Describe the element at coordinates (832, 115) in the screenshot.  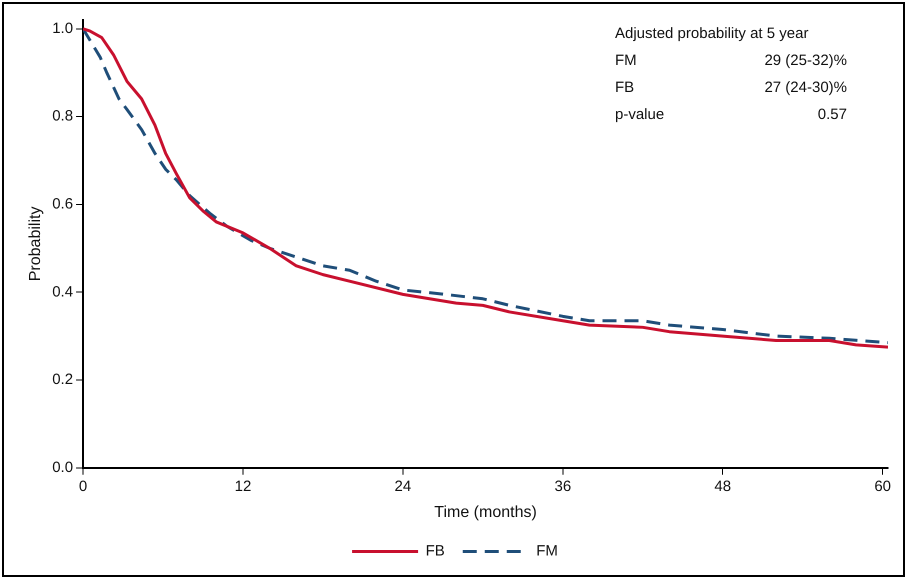
I see `annotation: 0.57` at that location.